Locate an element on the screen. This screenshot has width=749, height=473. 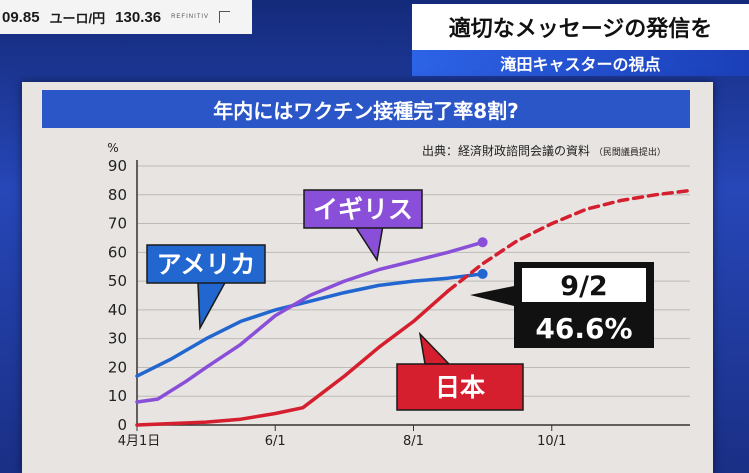
ticker-value-prev: 09.85 is located at coordinates (21, 17).